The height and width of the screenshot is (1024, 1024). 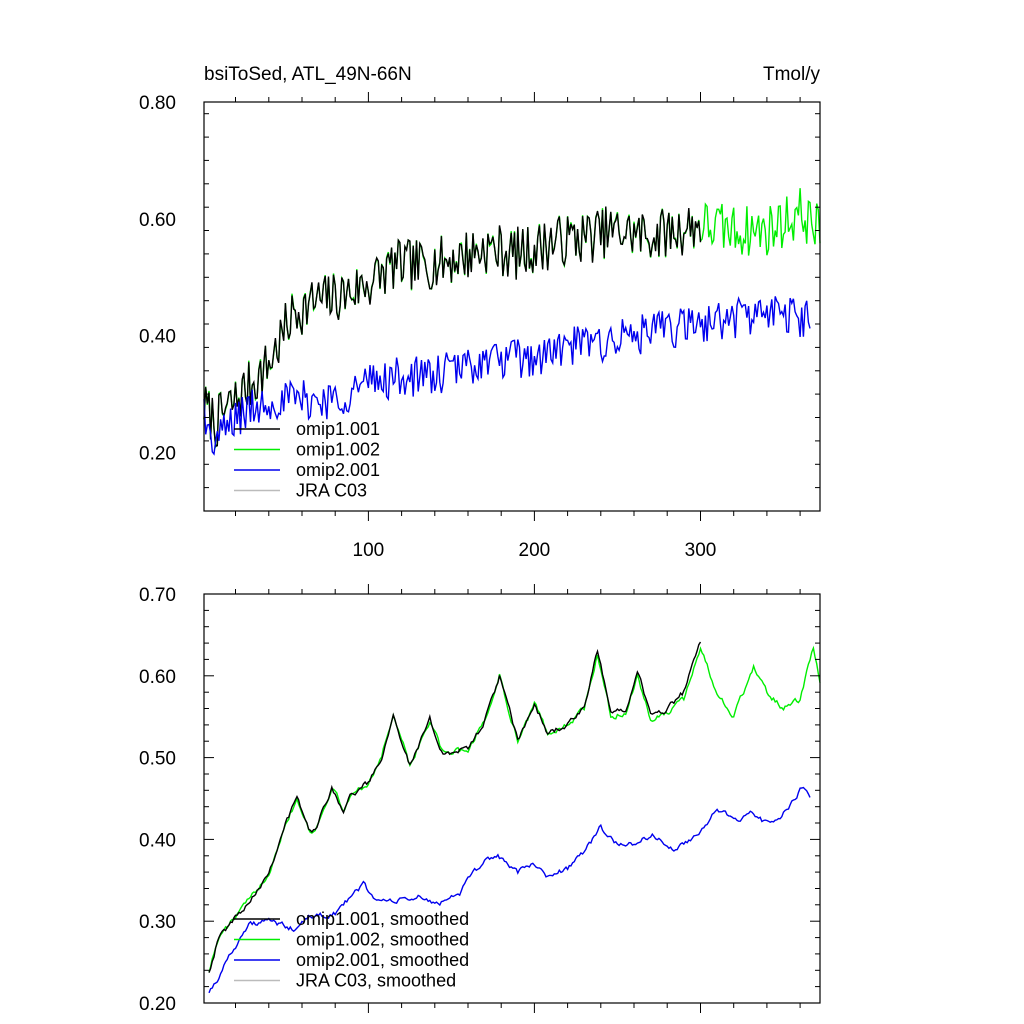 What do you see at coordinates (382, 919) in the screenshot?
I see `legend-label: omip1.001, smoothed` at bounding box center [382, 919].